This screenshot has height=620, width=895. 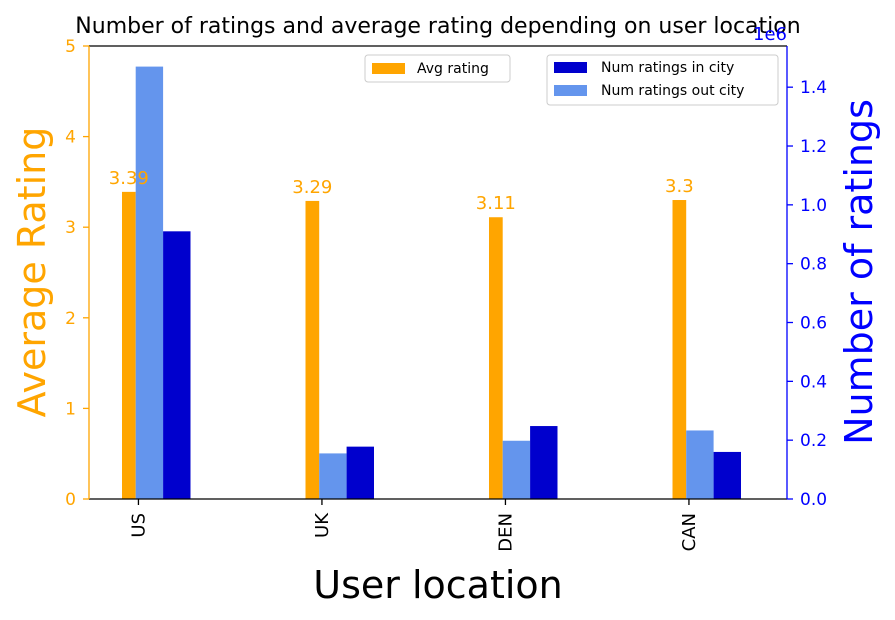 What do you see at coordinates (570, 67) in the screenshot?
I see `legend-swatch-in-city` at bounding box center [570, 67].